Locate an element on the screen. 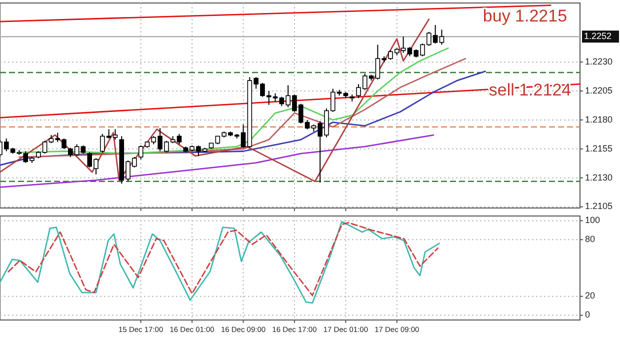 The height and width of the screenshot is (339, 620). ref-line-label: 1.2252 is located at coordinates (598, 35).